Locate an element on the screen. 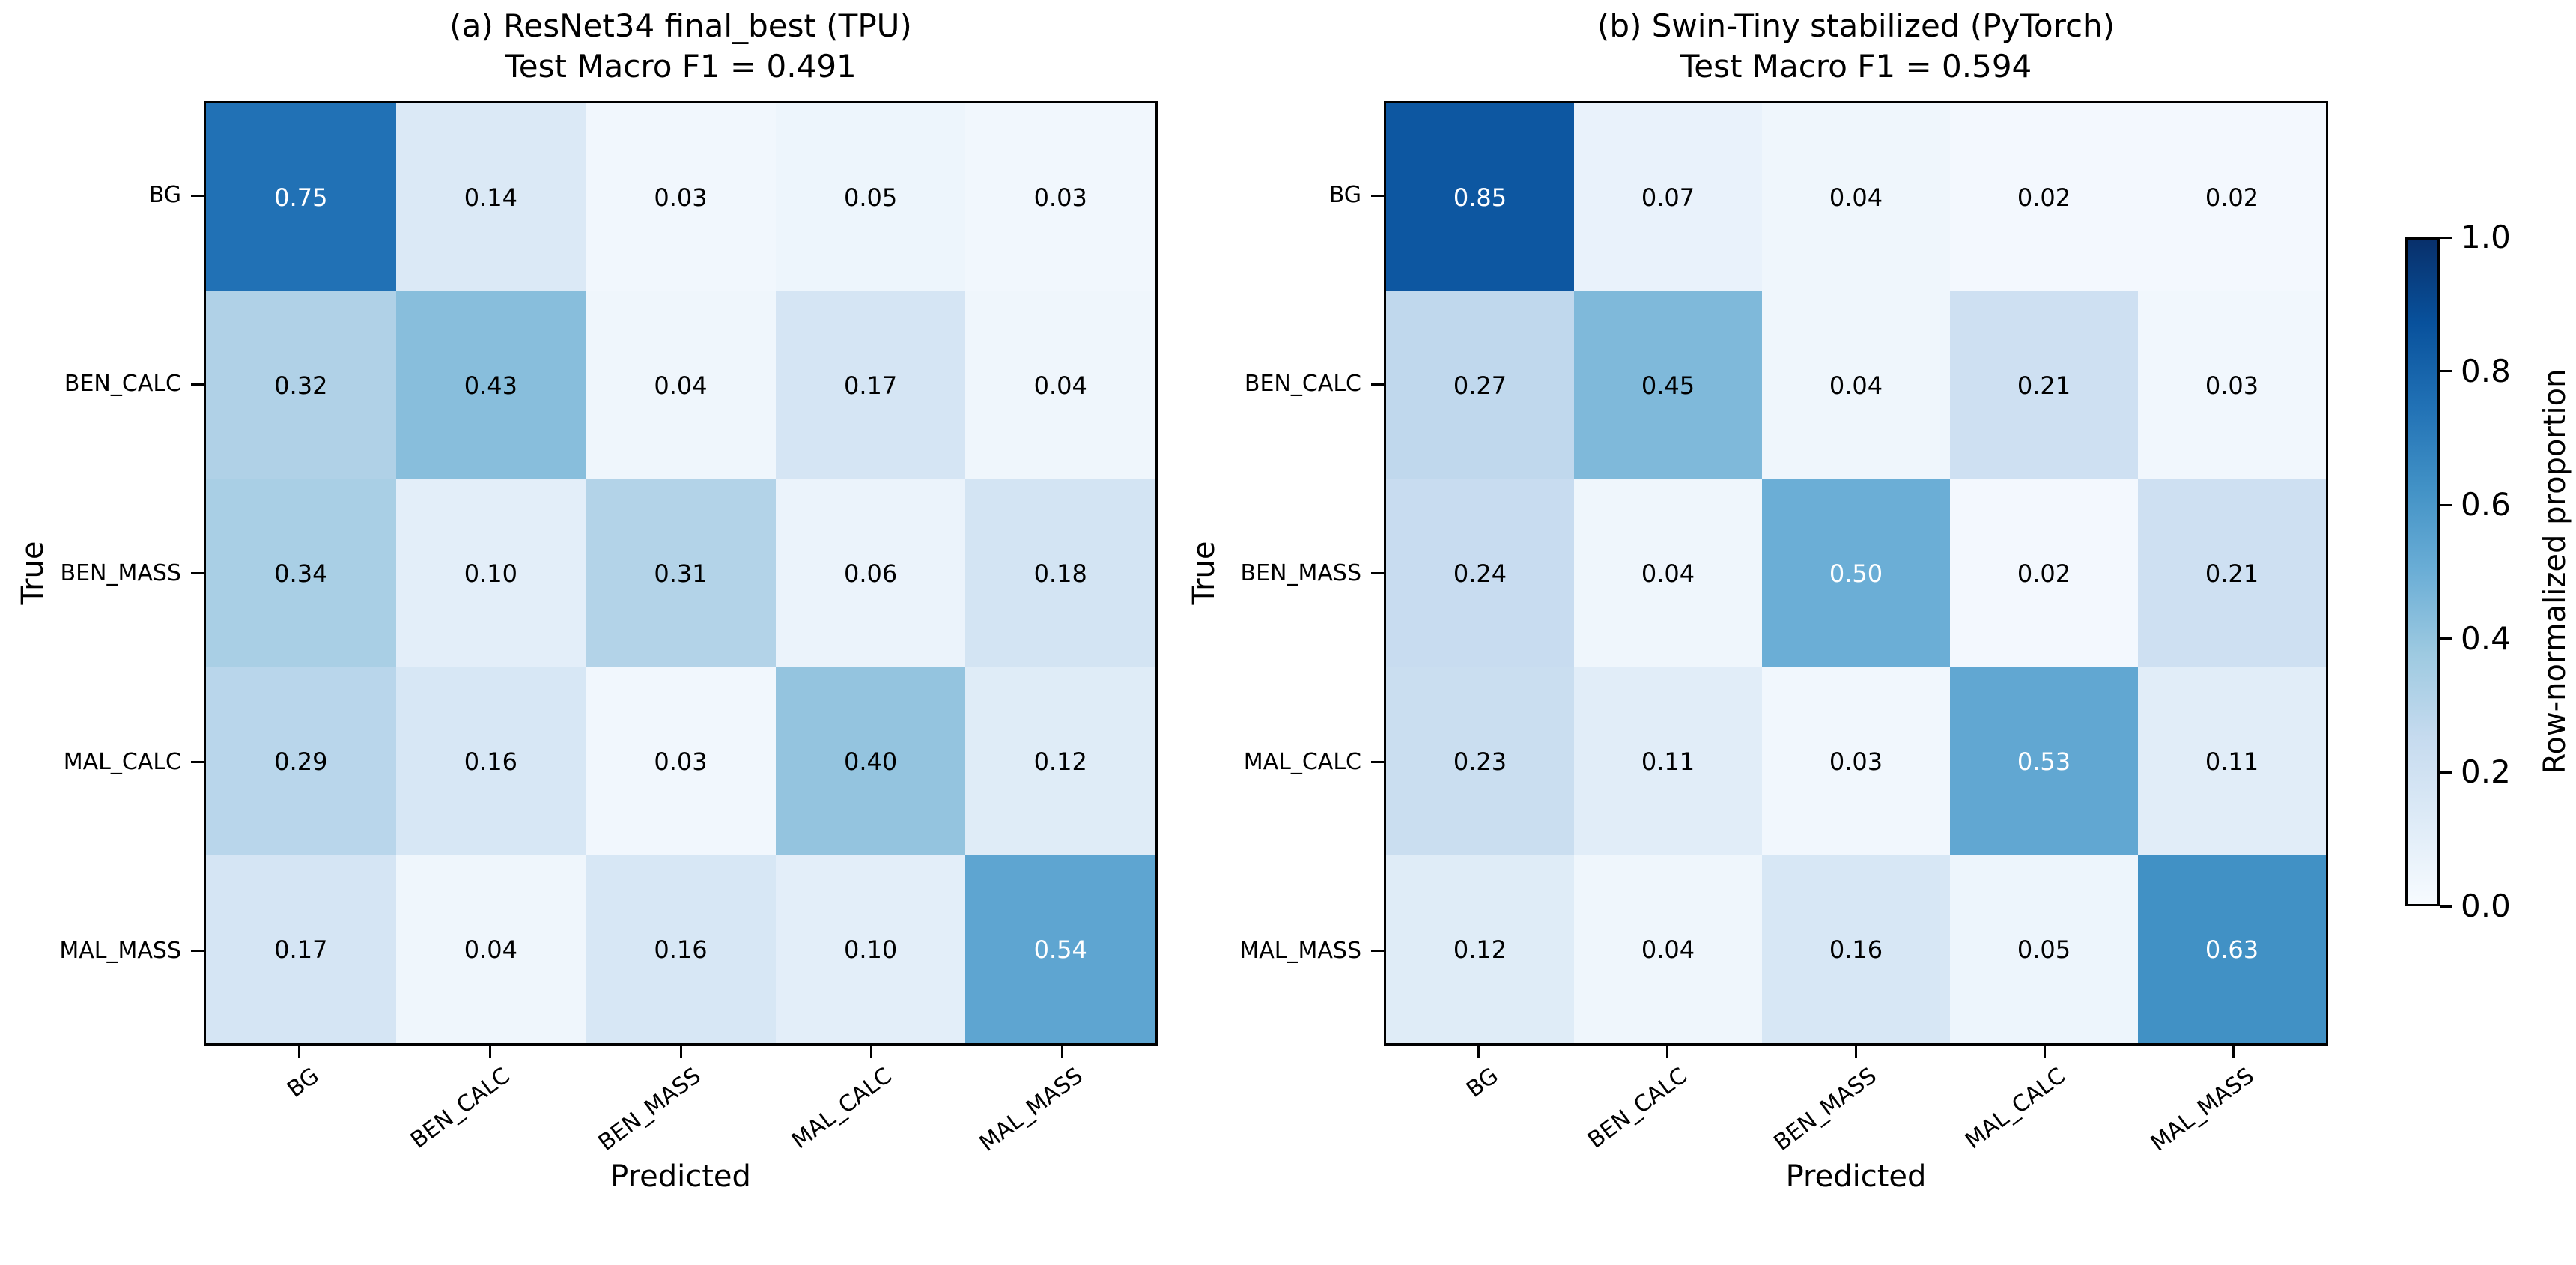 This screenshot has height=1265, width=2576. panel-b-cell-BEN_CALC-MAL_MASS: 0.03 is located at coordinates (2232, 385).